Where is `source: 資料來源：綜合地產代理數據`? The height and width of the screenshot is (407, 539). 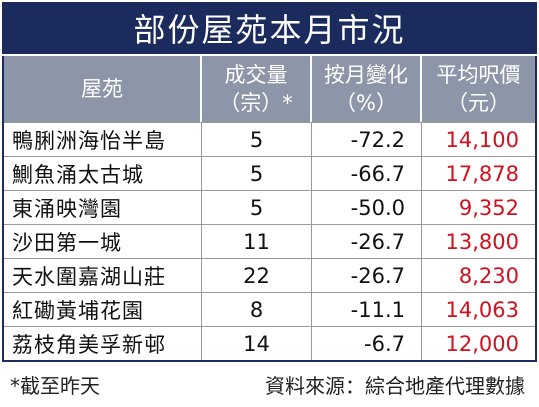 source: 資料來源：綜合地產代理數據 is located at coordinates (395, 386).